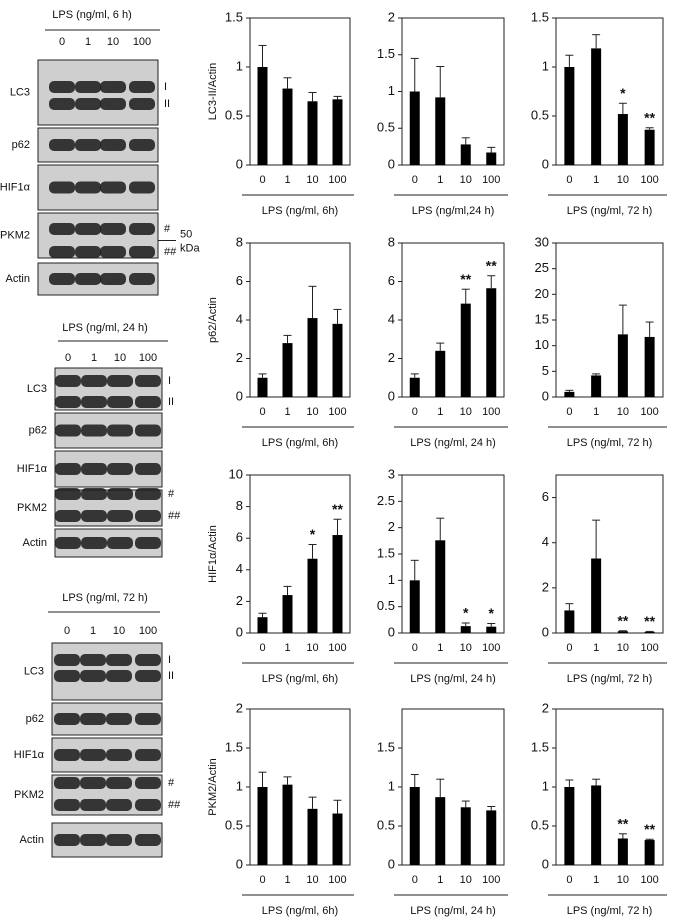  Describe the element at coordinates (67, 631) in the screenshot. I see `lane-label: 0` at that location.